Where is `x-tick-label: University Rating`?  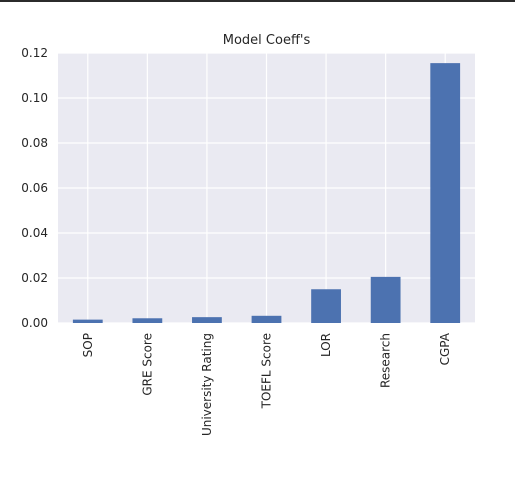
x-tick-label: University Rating is located at coordinates (207, 384).